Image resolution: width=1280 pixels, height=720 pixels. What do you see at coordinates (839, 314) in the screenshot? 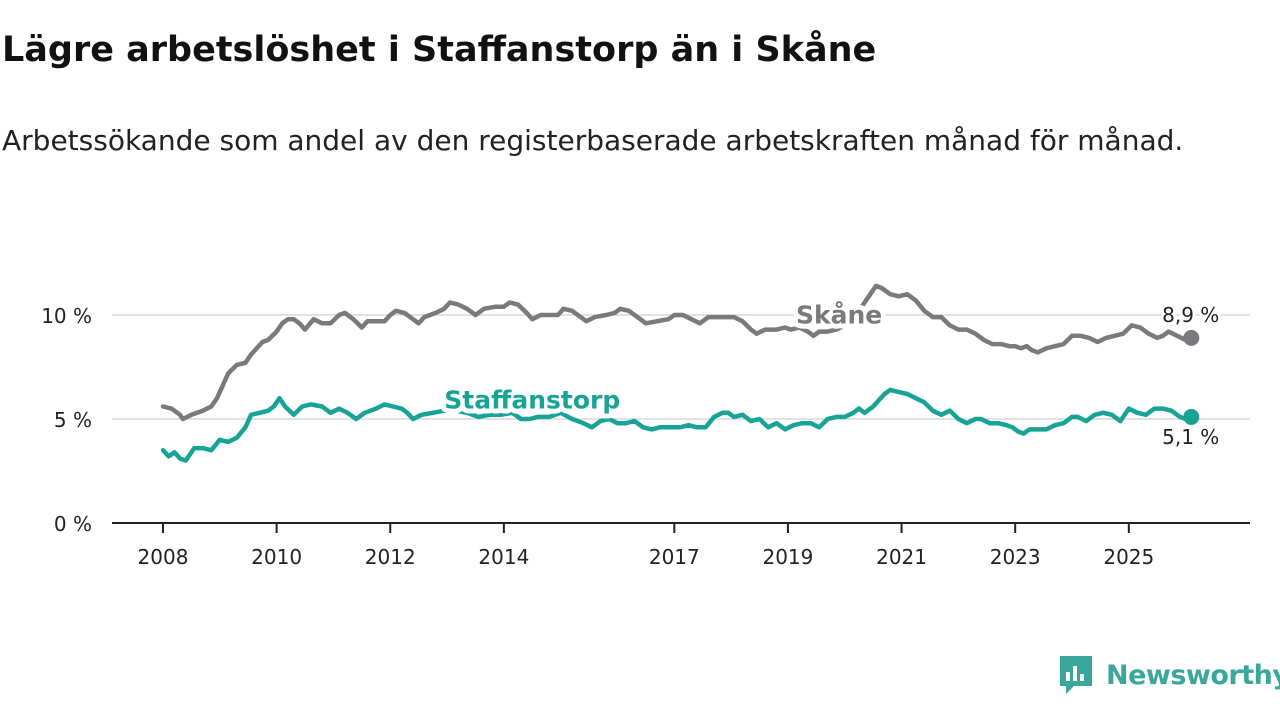
I see `series-name-label: Skåne` at bounding box center [839, 314].